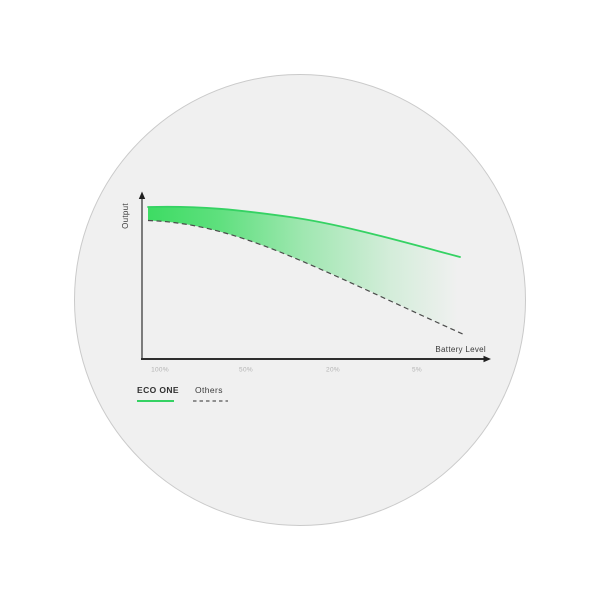 This screenshot has height=600, width=600. Describe the element at coordinates (304, 231) in the screenshot. I see `eco-one-line` at that location.